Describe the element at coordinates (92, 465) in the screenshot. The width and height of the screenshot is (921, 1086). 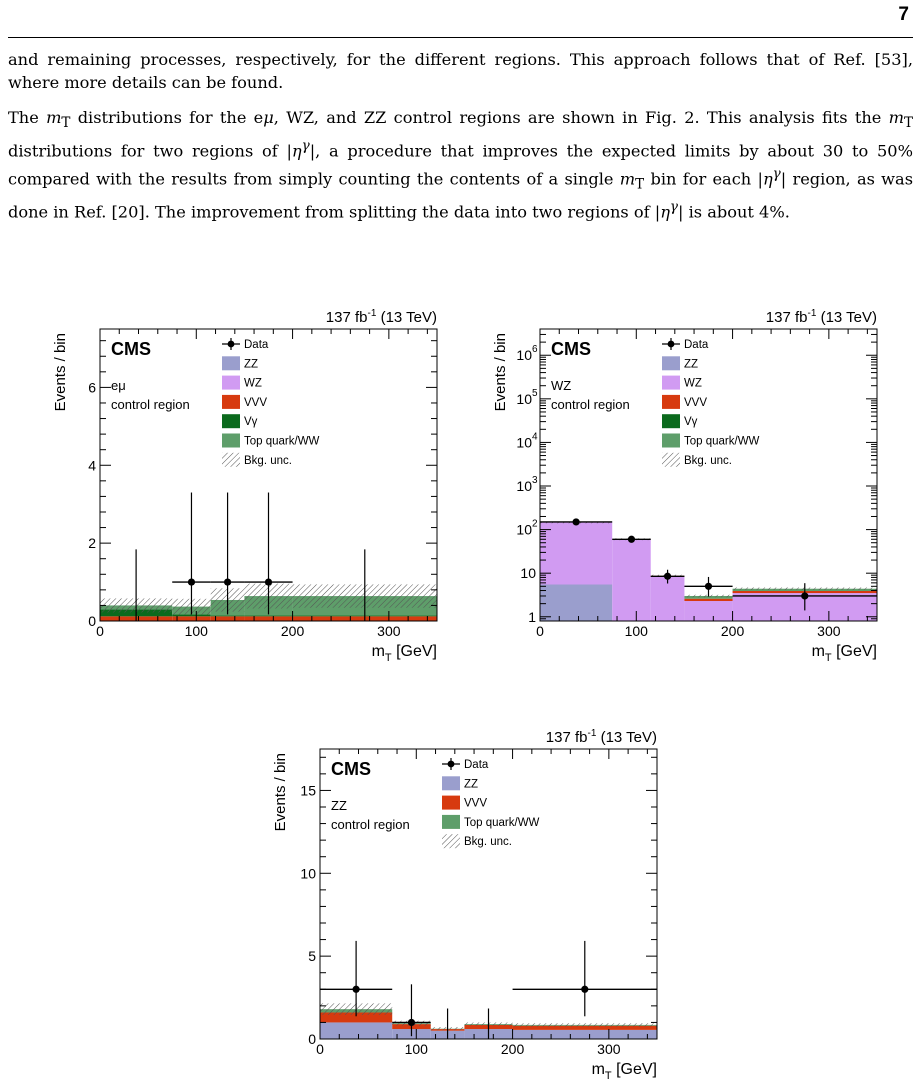
I see `y-tick-label: 4` at that location.